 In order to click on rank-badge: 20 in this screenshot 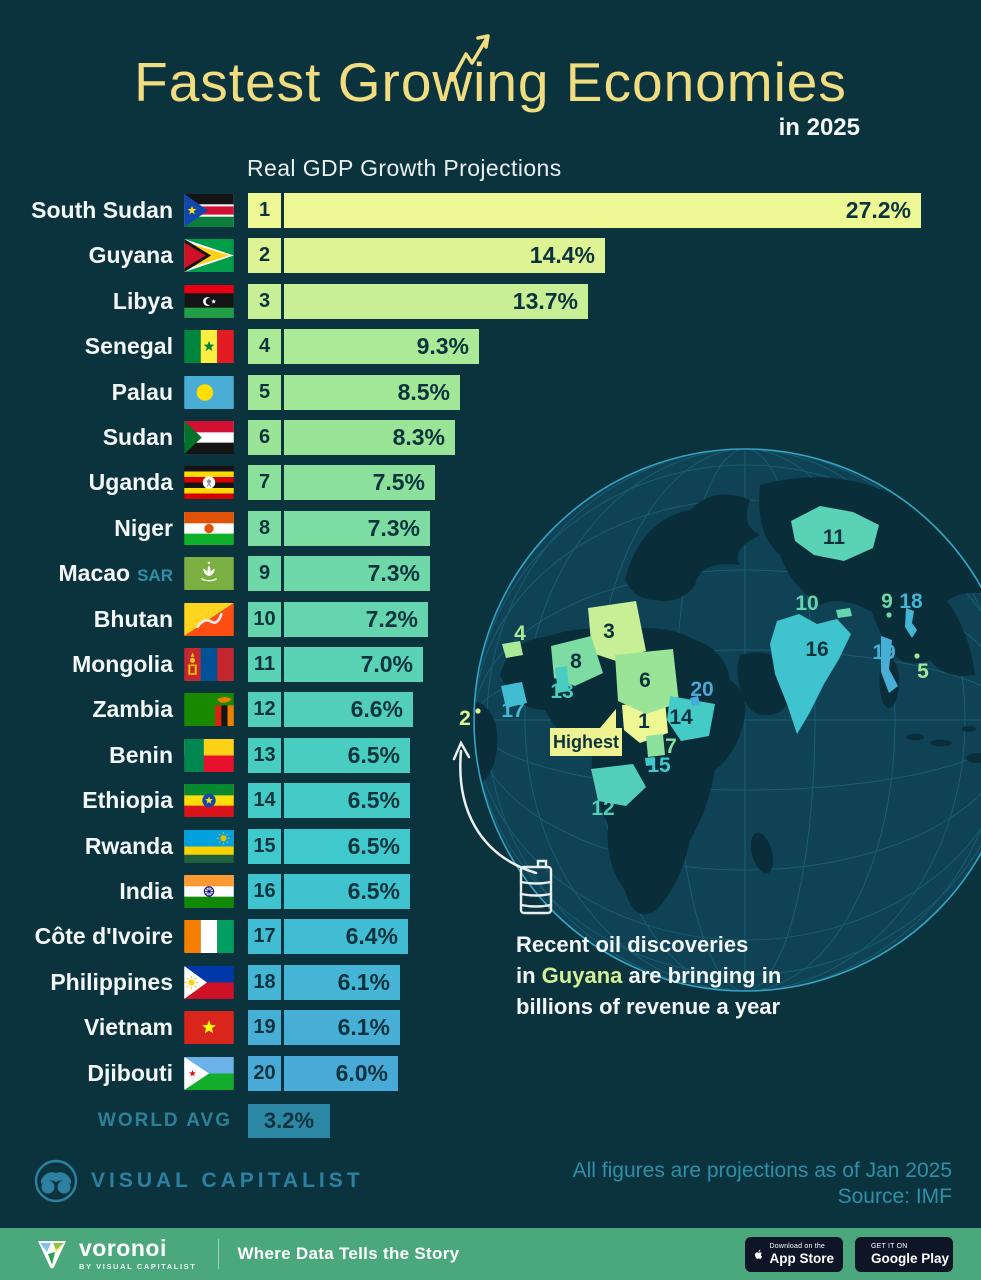, I will do `click(264, 1073)`.